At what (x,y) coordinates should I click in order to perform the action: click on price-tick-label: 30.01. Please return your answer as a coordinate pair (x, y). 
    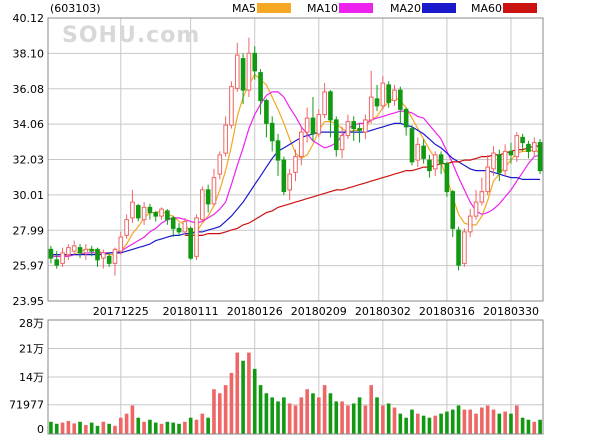
    Looking at the image, I should click on (29, 195).